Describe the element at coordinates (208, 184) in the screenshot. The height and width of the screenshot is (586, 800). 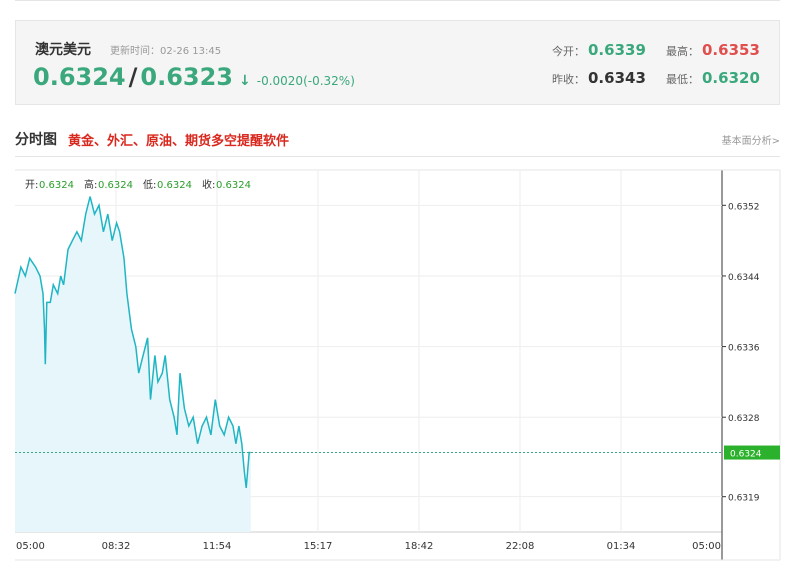
I see `ohlc-close-label: 收:` at that location.